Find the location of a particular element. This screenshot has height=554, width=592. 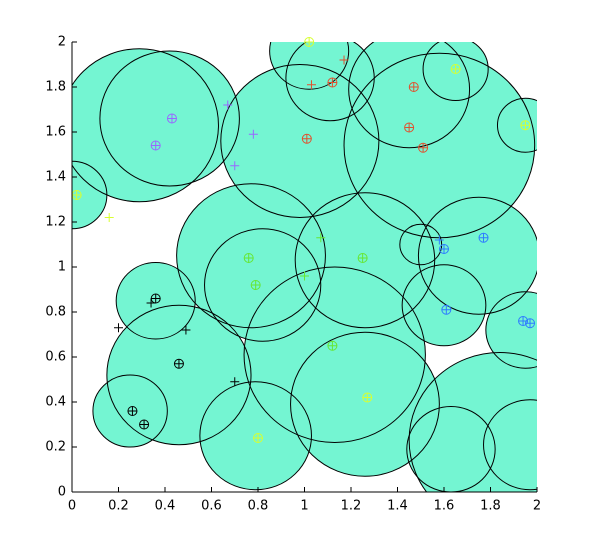

y-tick-label: 1.6 is located at coordinates (55, 132).